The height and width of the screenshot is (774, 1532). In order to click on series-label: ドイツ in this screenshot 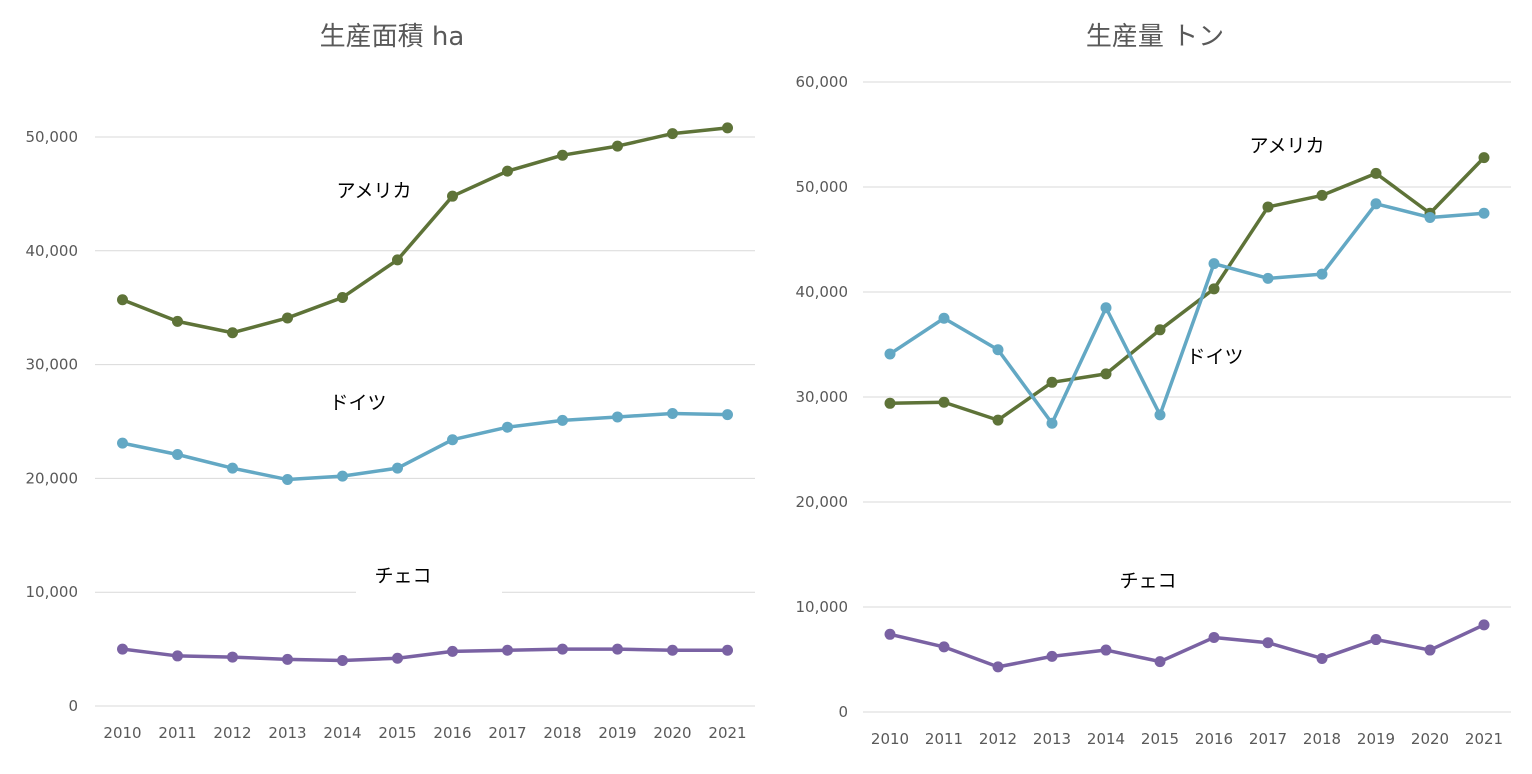, I will do `click(357, 403)`.